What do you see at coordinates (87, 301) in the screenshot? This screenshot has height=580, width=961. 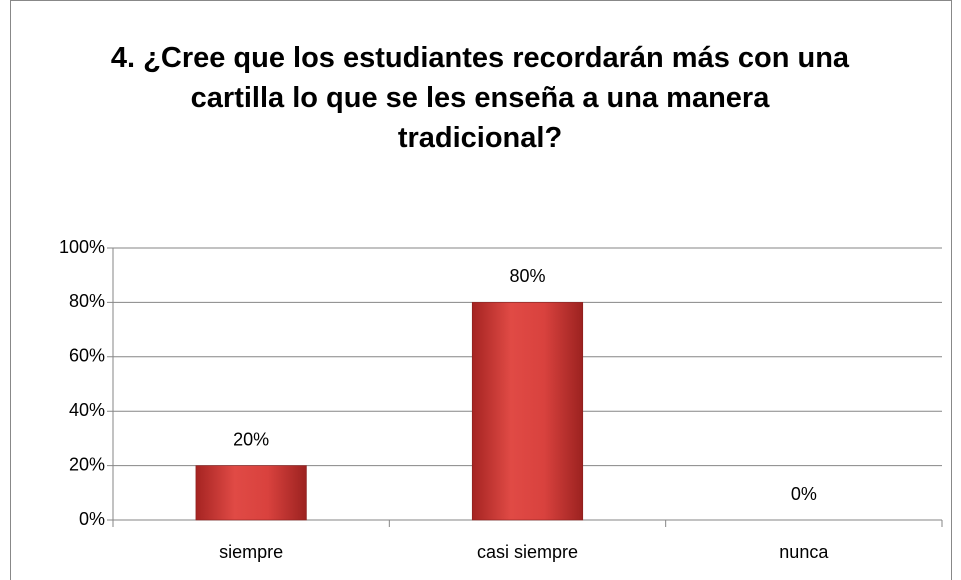 I see `y-tick-label: 80%` at bounding box center [87, 301].